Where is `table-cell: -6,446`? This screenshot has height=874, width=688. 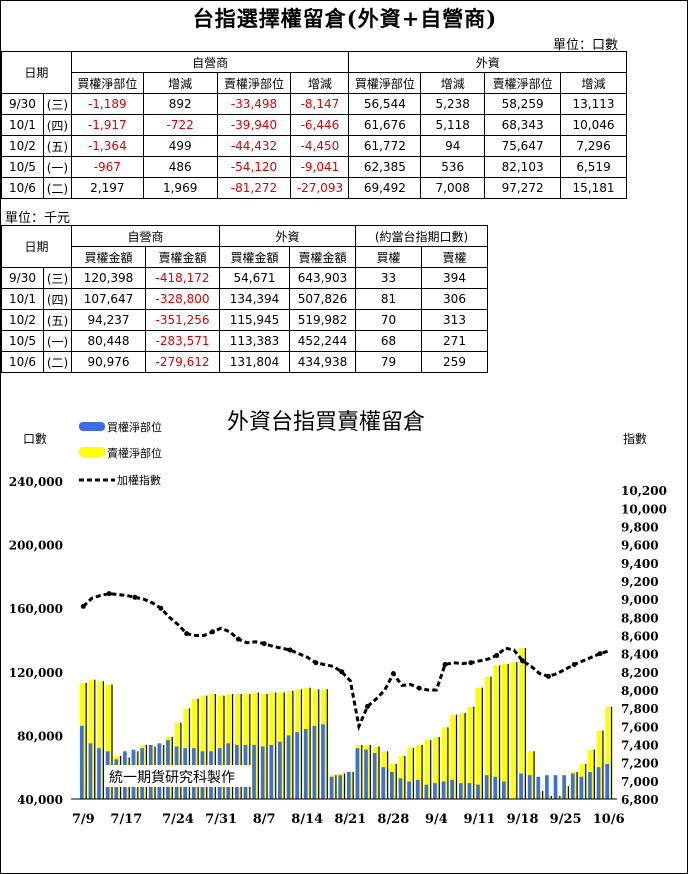 table-cell: -6,446 is located at coordinates (320, 125).